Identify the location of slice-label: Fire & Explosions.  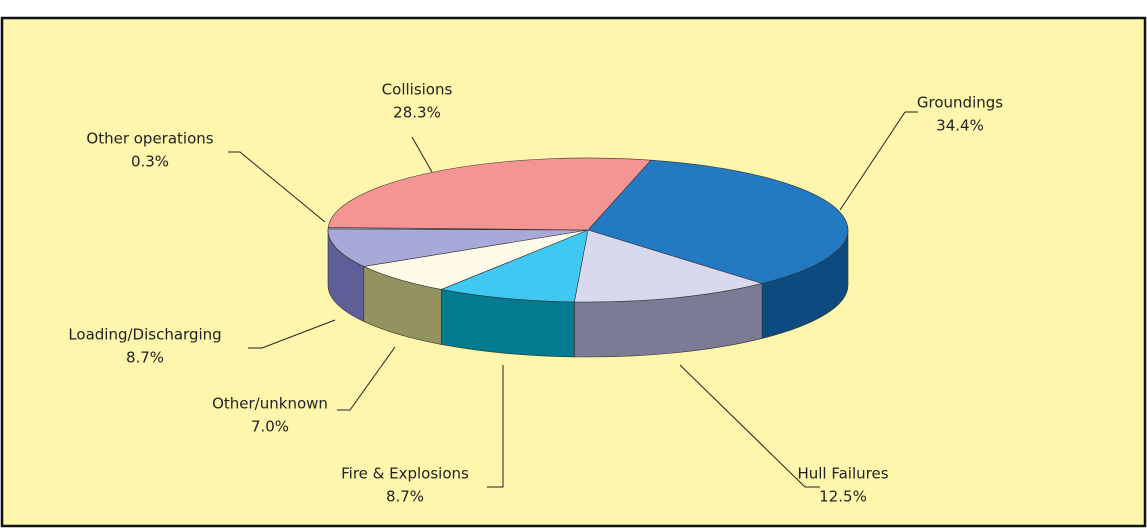
(405, 474).